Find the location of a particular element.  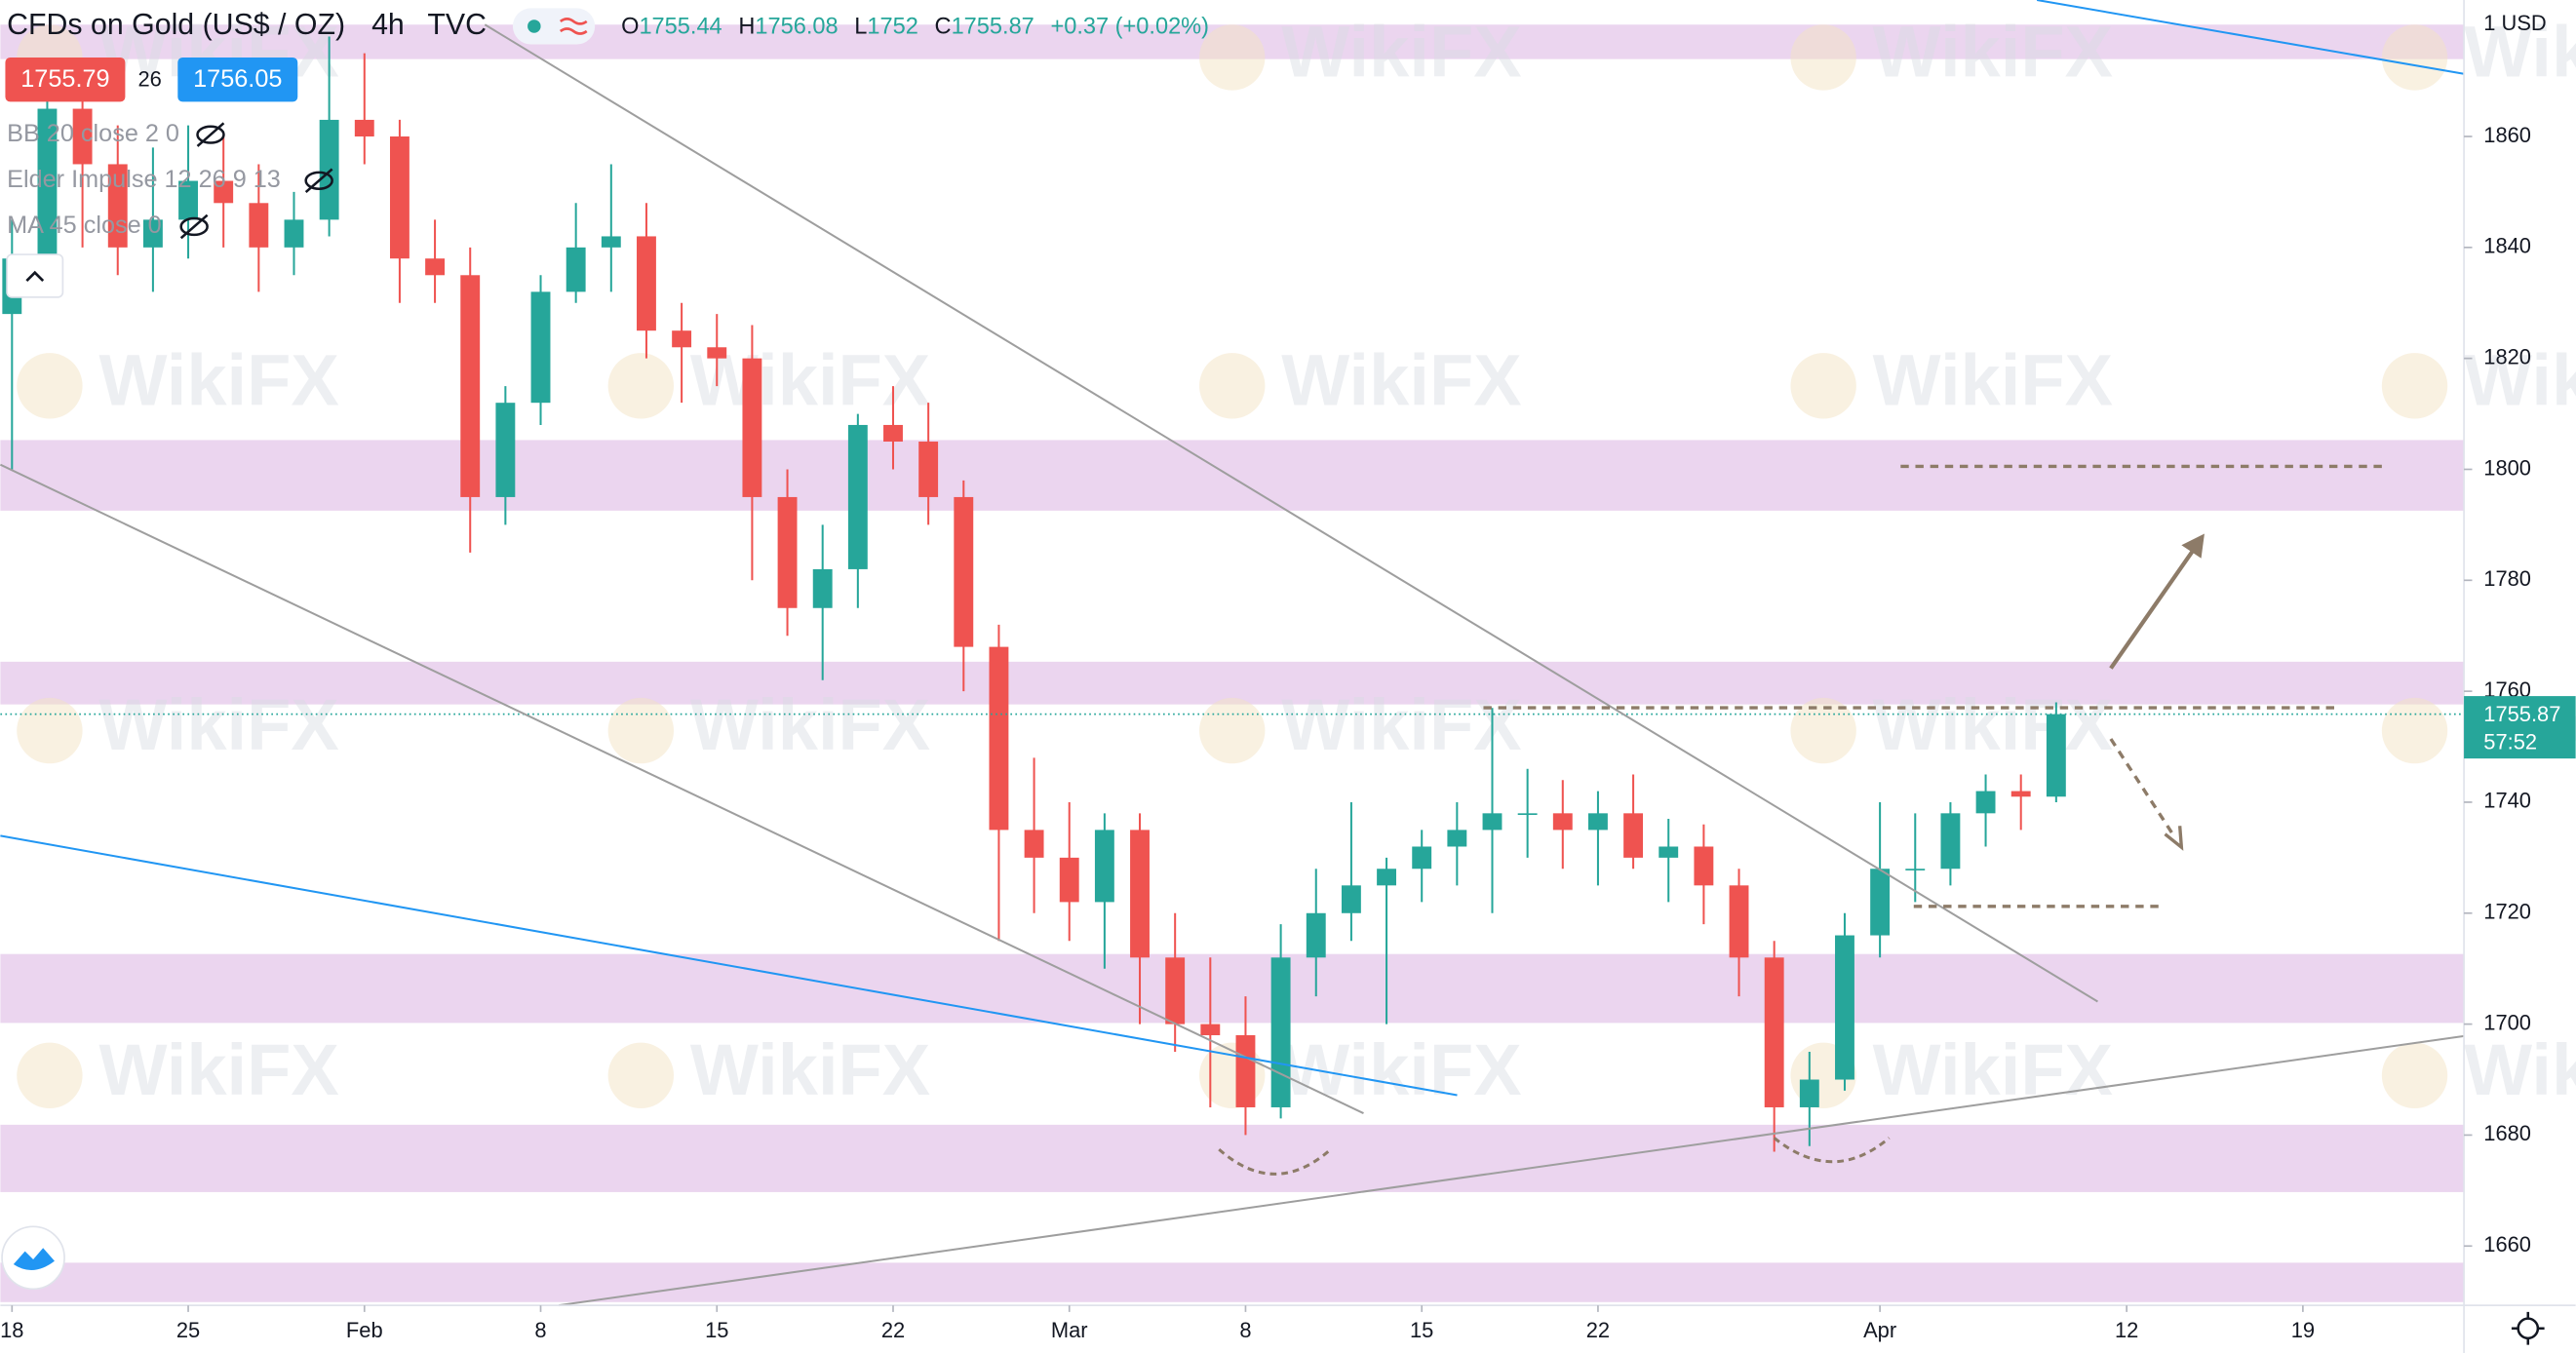

x-tick-label: 12 is located at coordinates (2126, 1330).